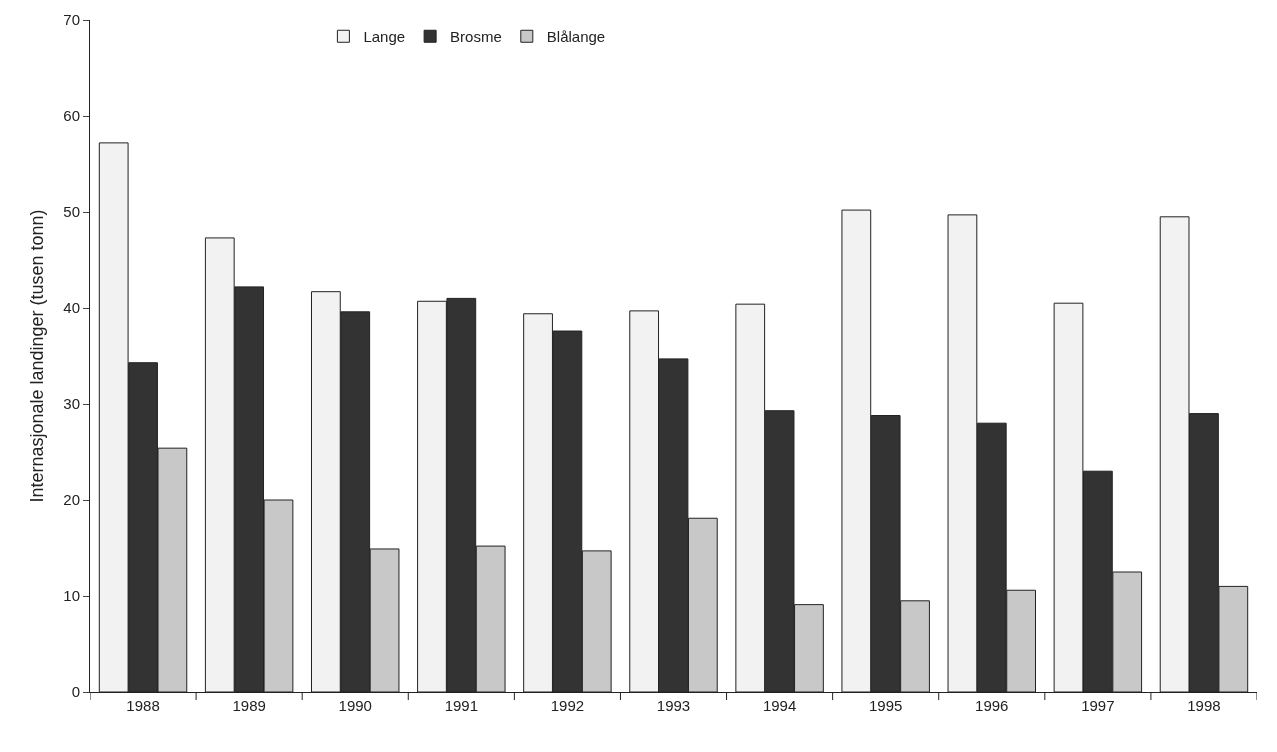 The width and height of the screenshot is (1277, 752). Describe the element at coordinates (461, 705) in the screenshot. I see `x-tick-label: 1991` at that location.